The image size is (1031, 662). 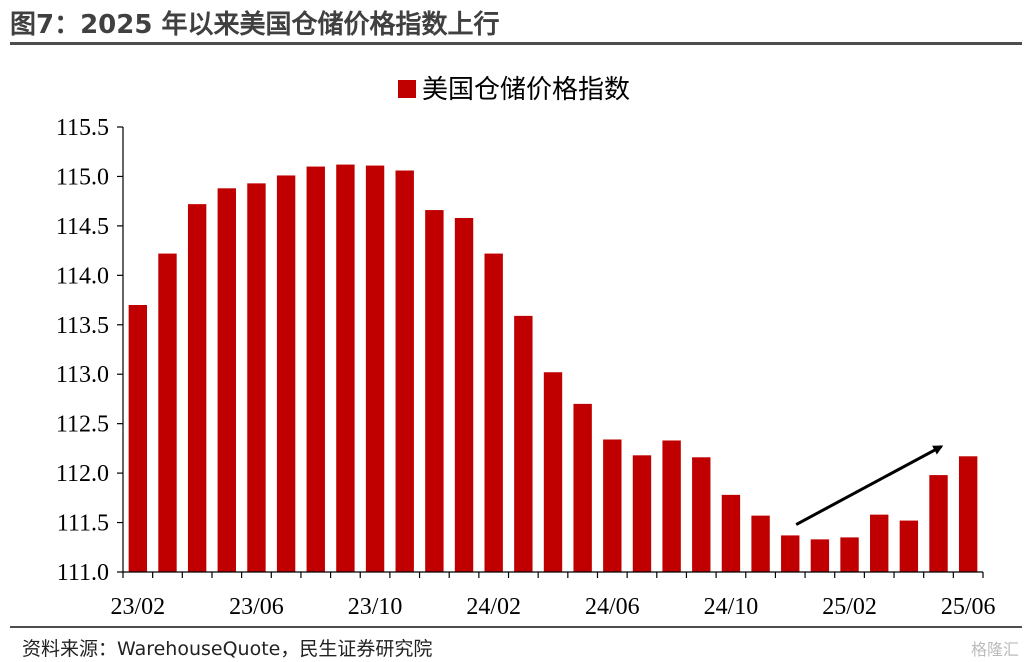 I want to click on bar-24/11, so click(x=760, y=543).